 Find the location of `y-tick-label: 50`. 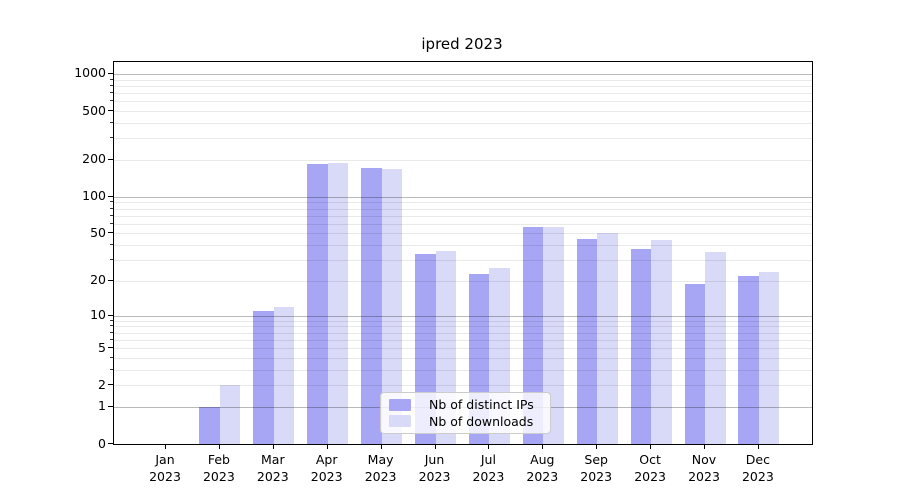

y-tick-label: 50 is located at coordinates (98, 232).